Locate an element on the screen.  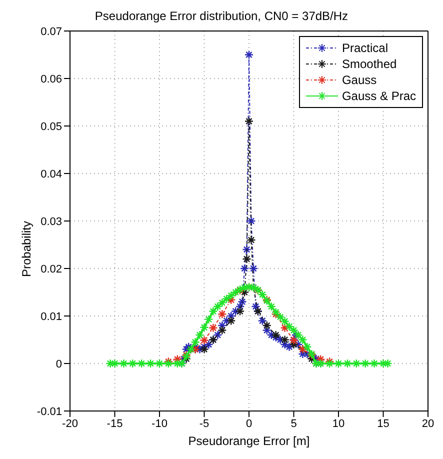
y-tick-label: 0 is located at coordinates (59, 364).